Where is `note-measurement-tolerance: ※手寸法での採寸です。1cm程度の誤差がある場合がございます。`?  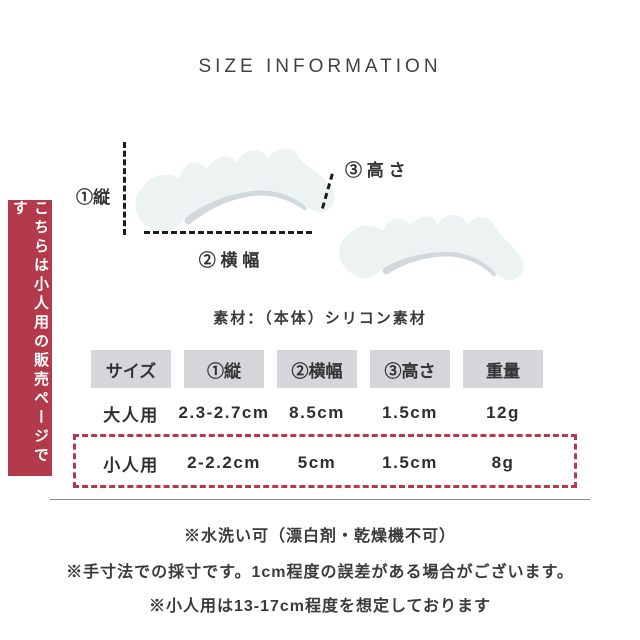 note-measurement-tolerance: ※手寸法での採寸です。1cm程度の誤差がある場合がございます。 is located at coordinates (320, 572).